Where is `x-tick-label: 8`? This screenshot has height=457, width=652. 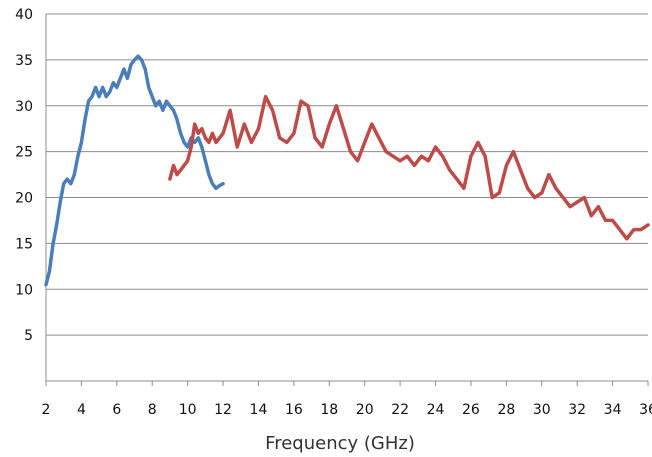 x-tick-label: 8 is located at coordinates (152, 410).